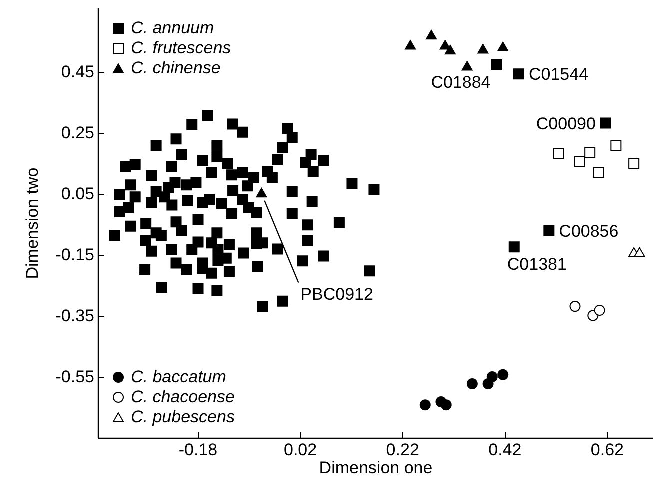 Image resolution: width=653 pixels, height=495 pixels. What do you see at coordinates (183, 397) in the screenshot?
I see `legend-label: C. chacoense` at bounding box center [183, 397].